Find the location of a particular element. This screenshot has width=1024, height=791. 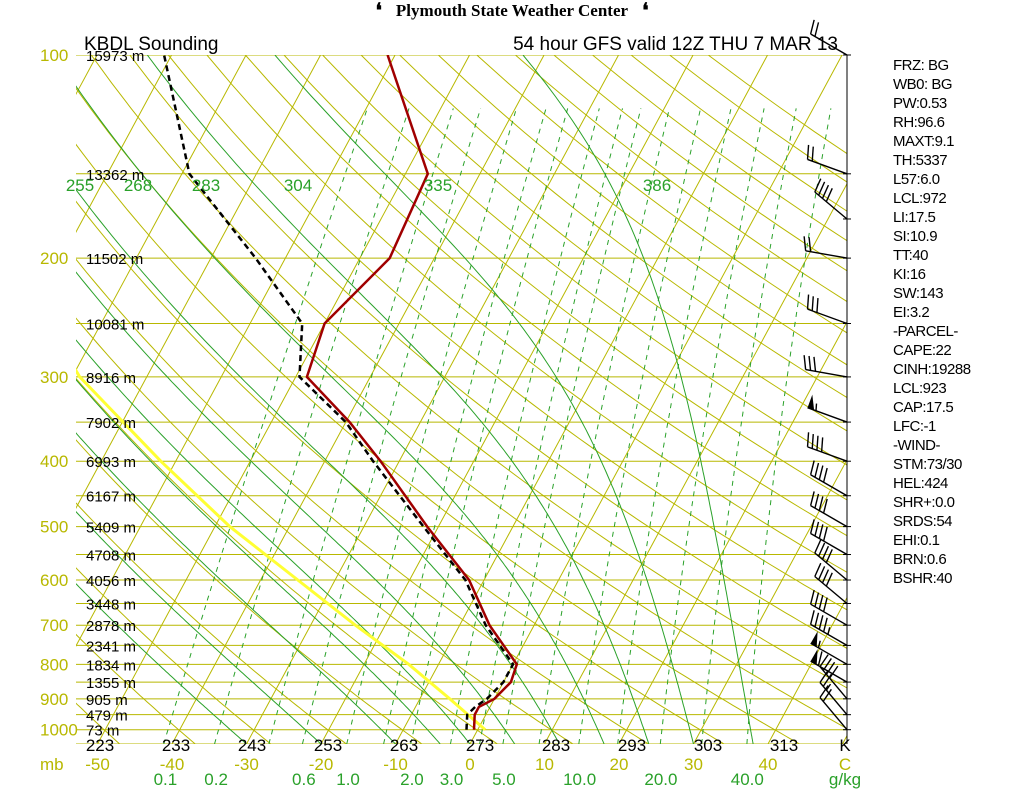

center-header: ❛ Plymouth State Weather Center ❛ is located at coordinates (512, 12).